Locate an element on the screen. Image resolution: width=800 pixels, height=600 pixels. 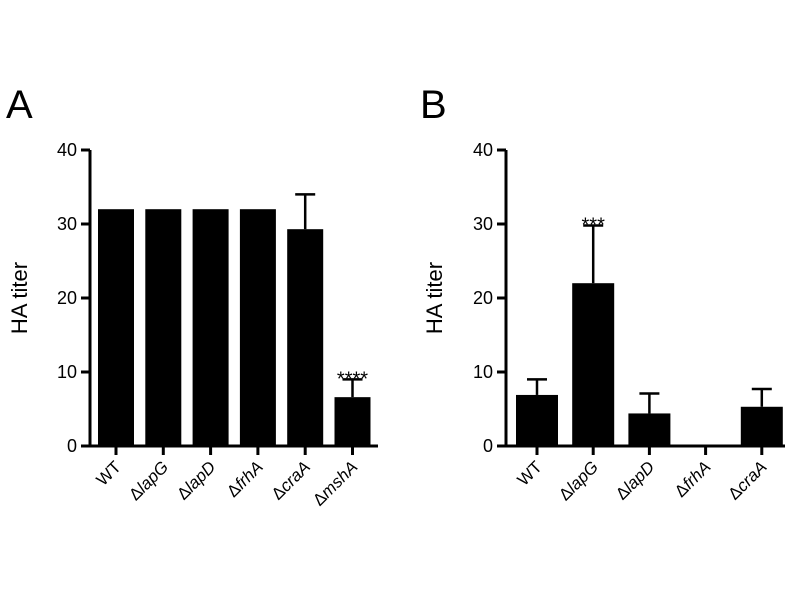
significance-label: **** is located at coordinates (352, 379).